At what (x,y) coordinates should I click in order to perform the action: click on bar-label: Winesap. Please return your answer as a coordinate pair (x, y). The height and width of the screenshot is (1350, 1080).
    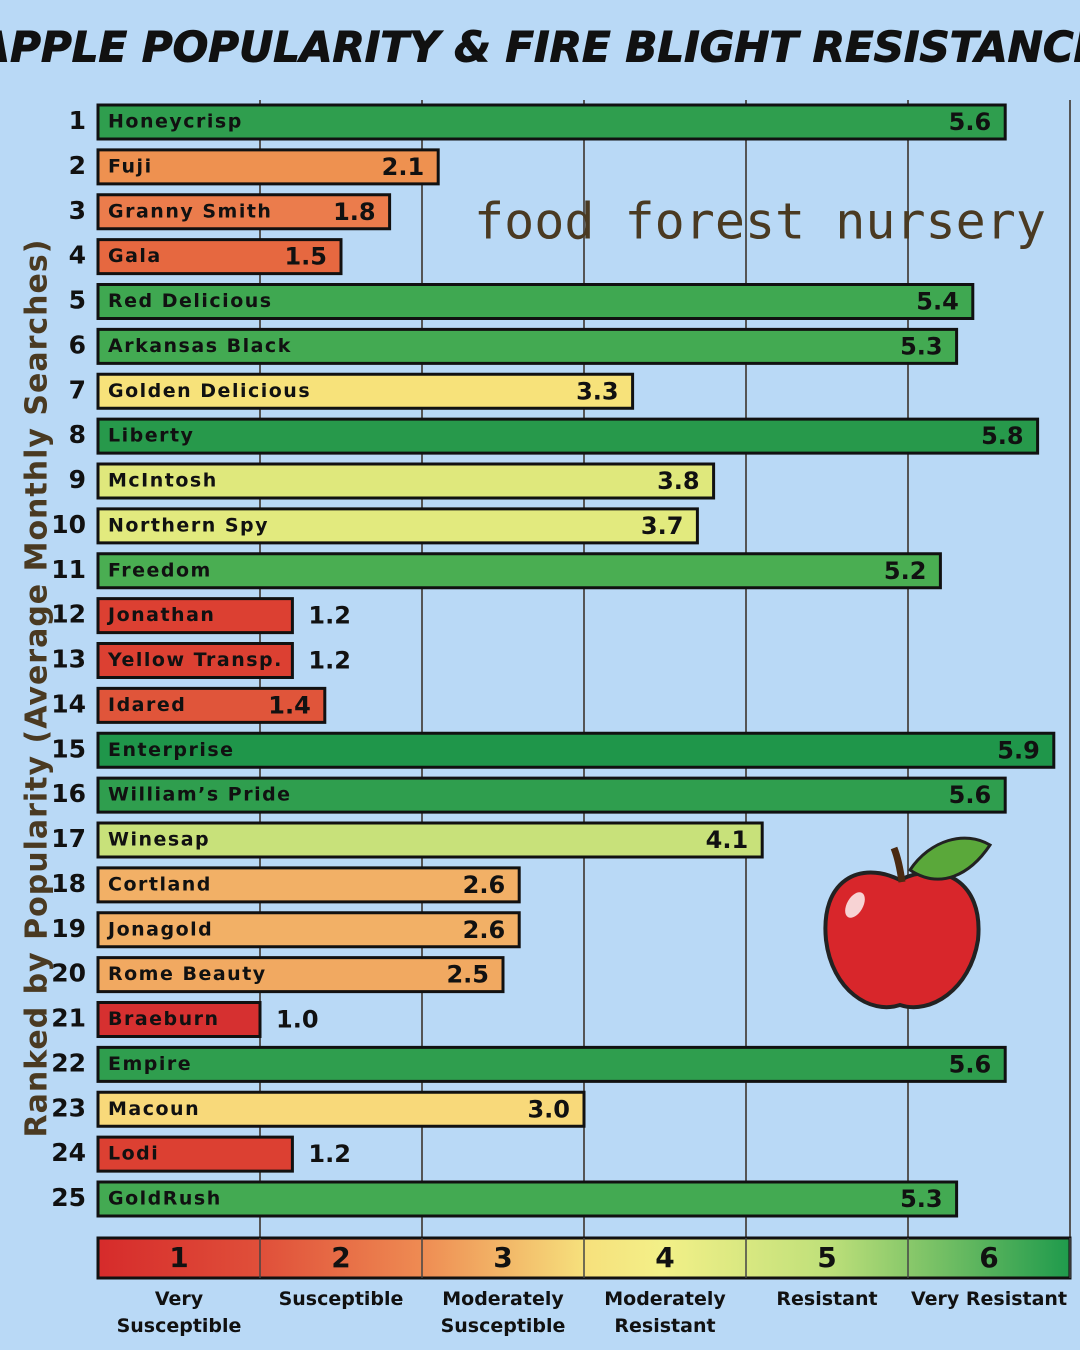
    Looking at the image, I should click on (159, 840).